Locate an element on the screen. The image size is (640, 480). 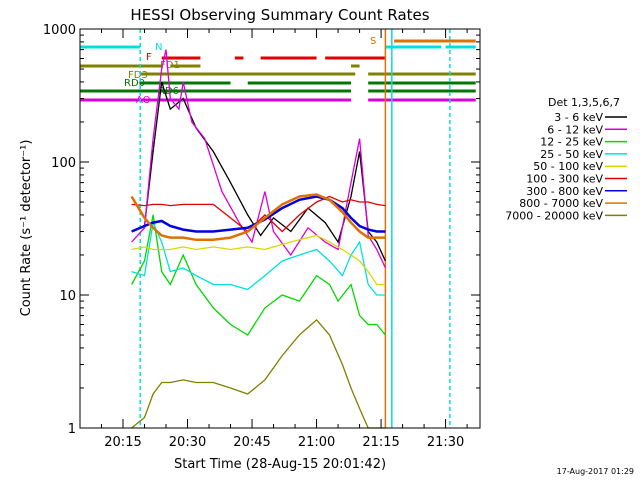
legend-label-5: 100 - 300 keV is located at coordinates (564, 179).